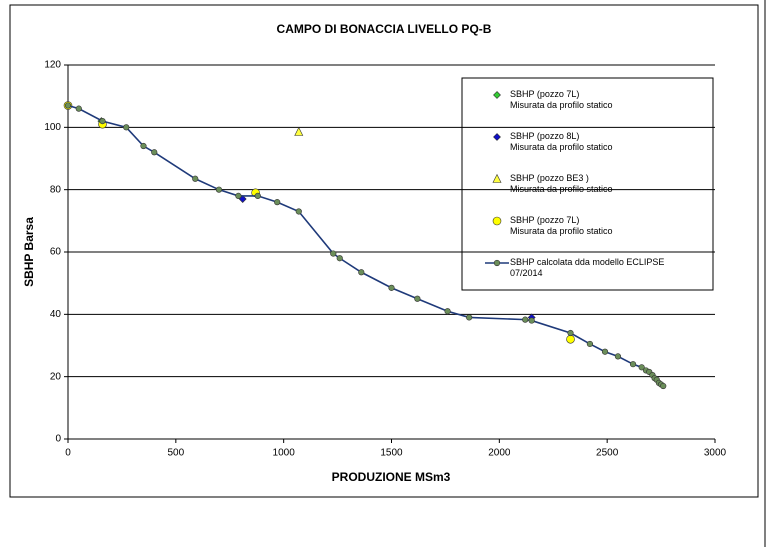 This screenshot has height=552, width=769. I want to click on y-axis-label: SBHP Barsa, so click(29, 252).